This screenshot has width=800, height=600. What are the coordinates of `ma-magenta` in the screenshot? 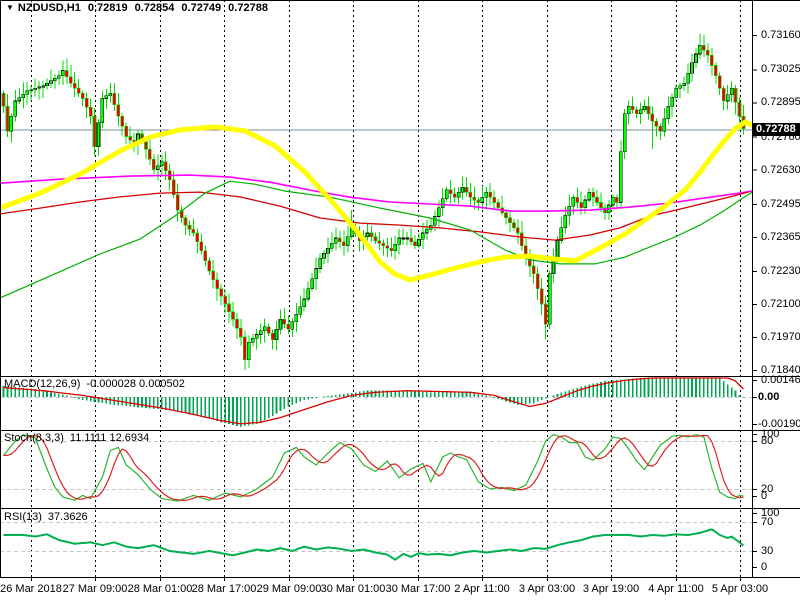 It's located at (376, 193).